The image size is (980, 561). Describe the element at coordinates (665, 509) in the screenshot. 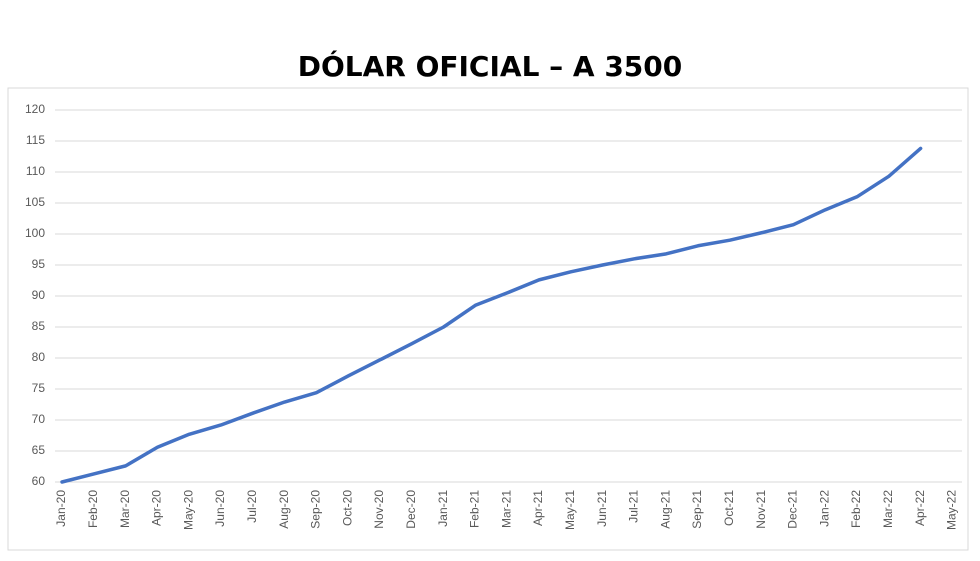

I see `x-tick-label: Aug-21` at that location.